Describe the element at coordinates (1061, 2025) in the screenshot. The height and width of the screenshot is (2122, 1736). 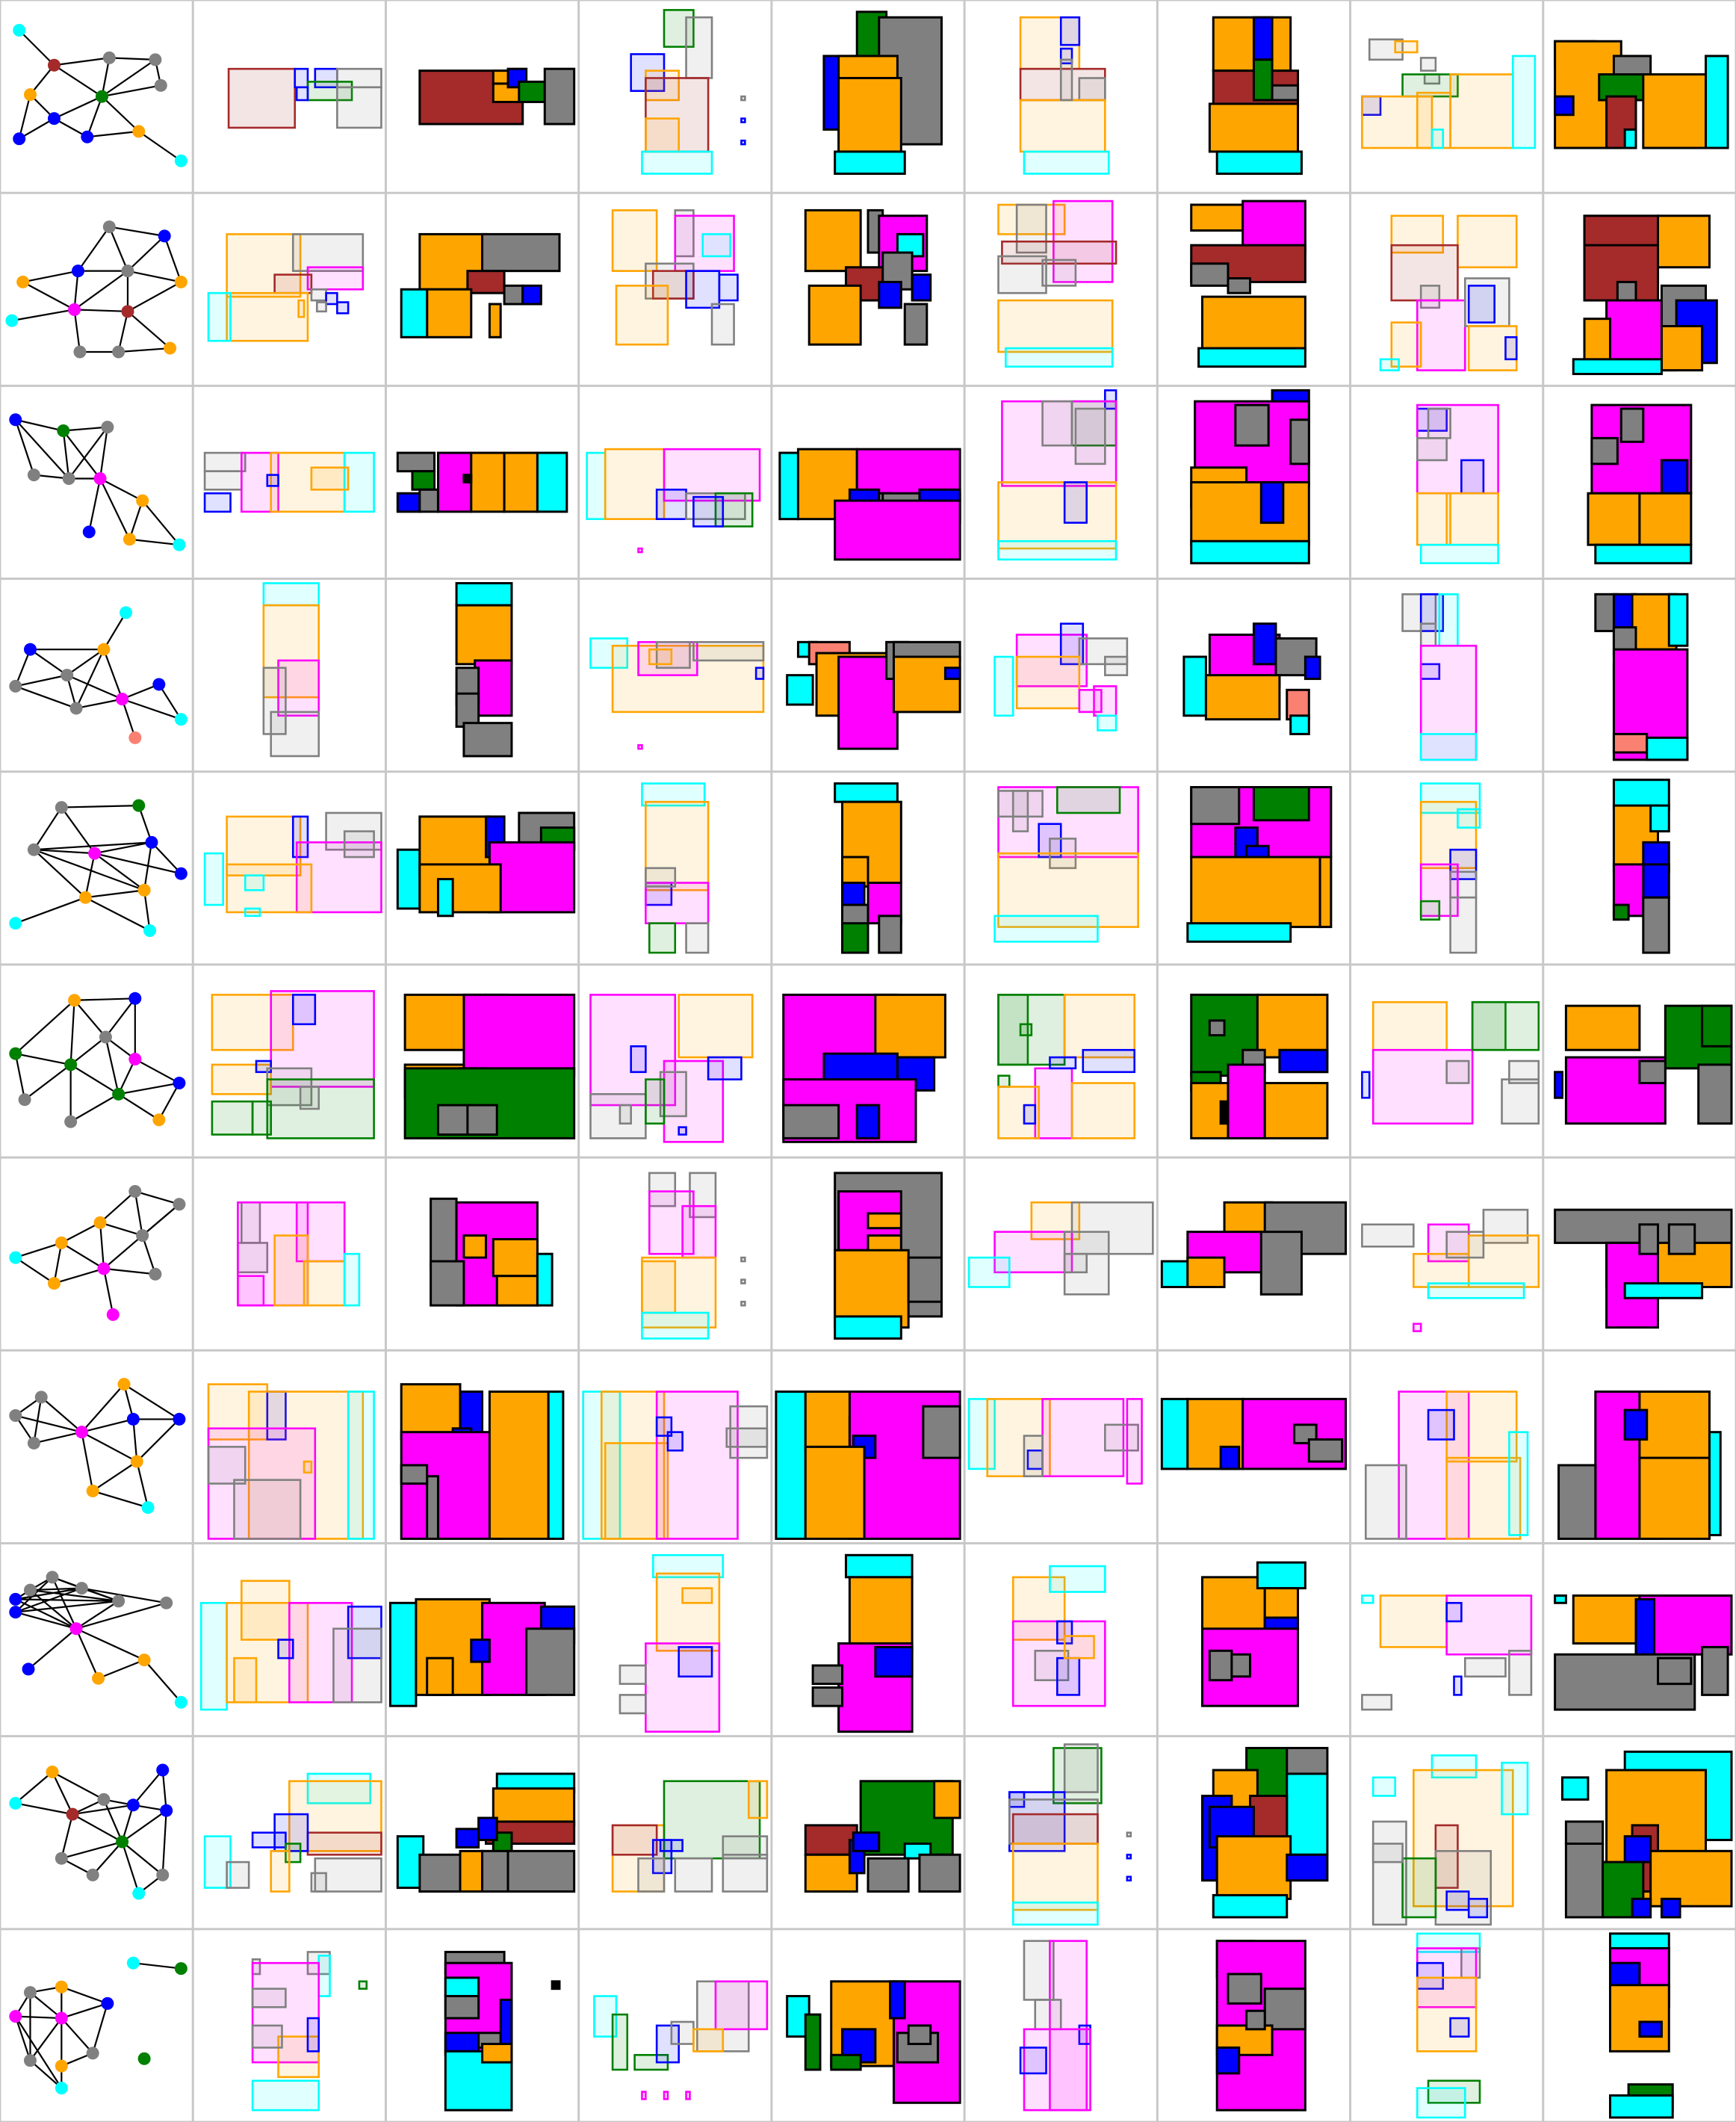
I see `cell-r11-c6` at that location.